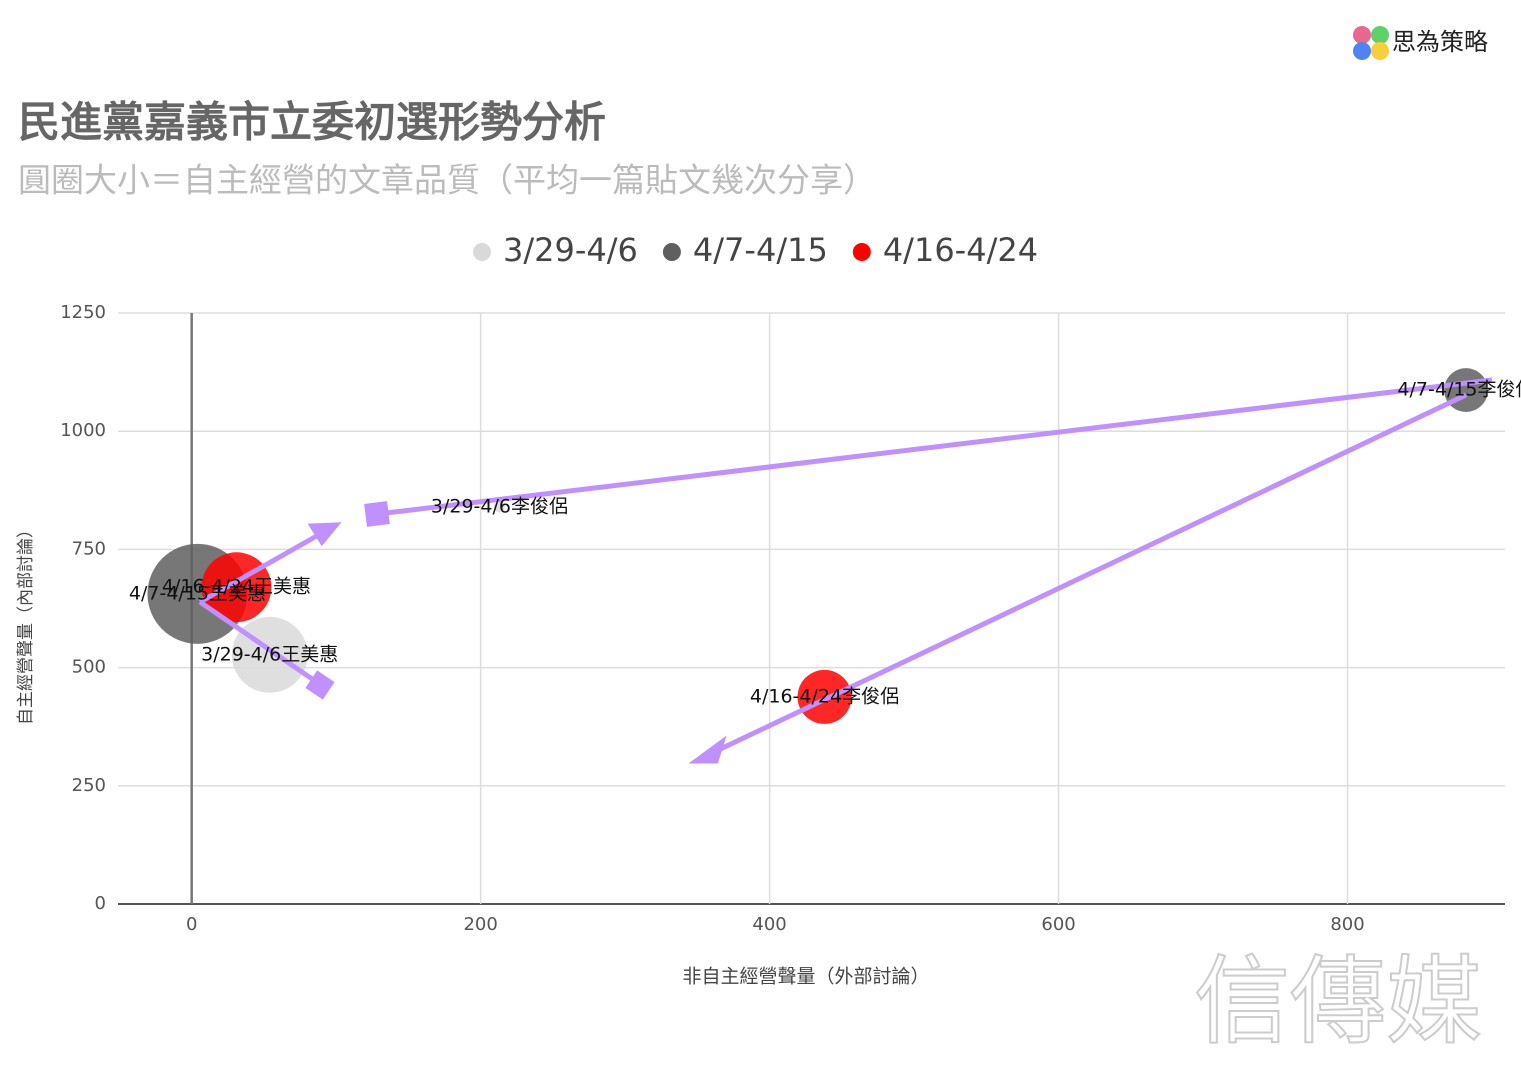  I want to click on logo-icon, so click(1371, 43).